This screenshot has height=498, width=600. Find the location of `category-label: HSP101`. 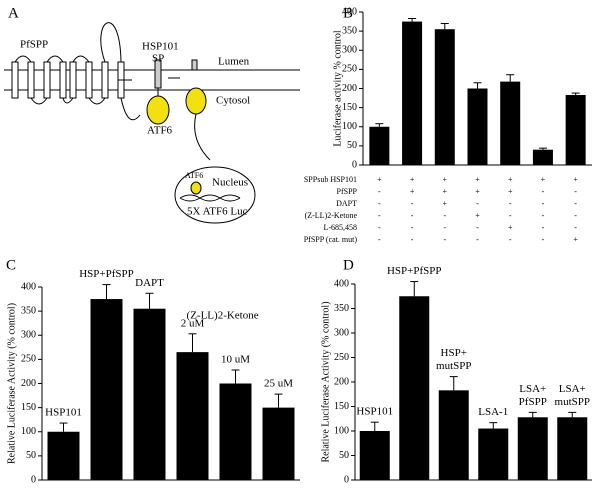

category-label: HSP101 is located at coordinates (374, 412).